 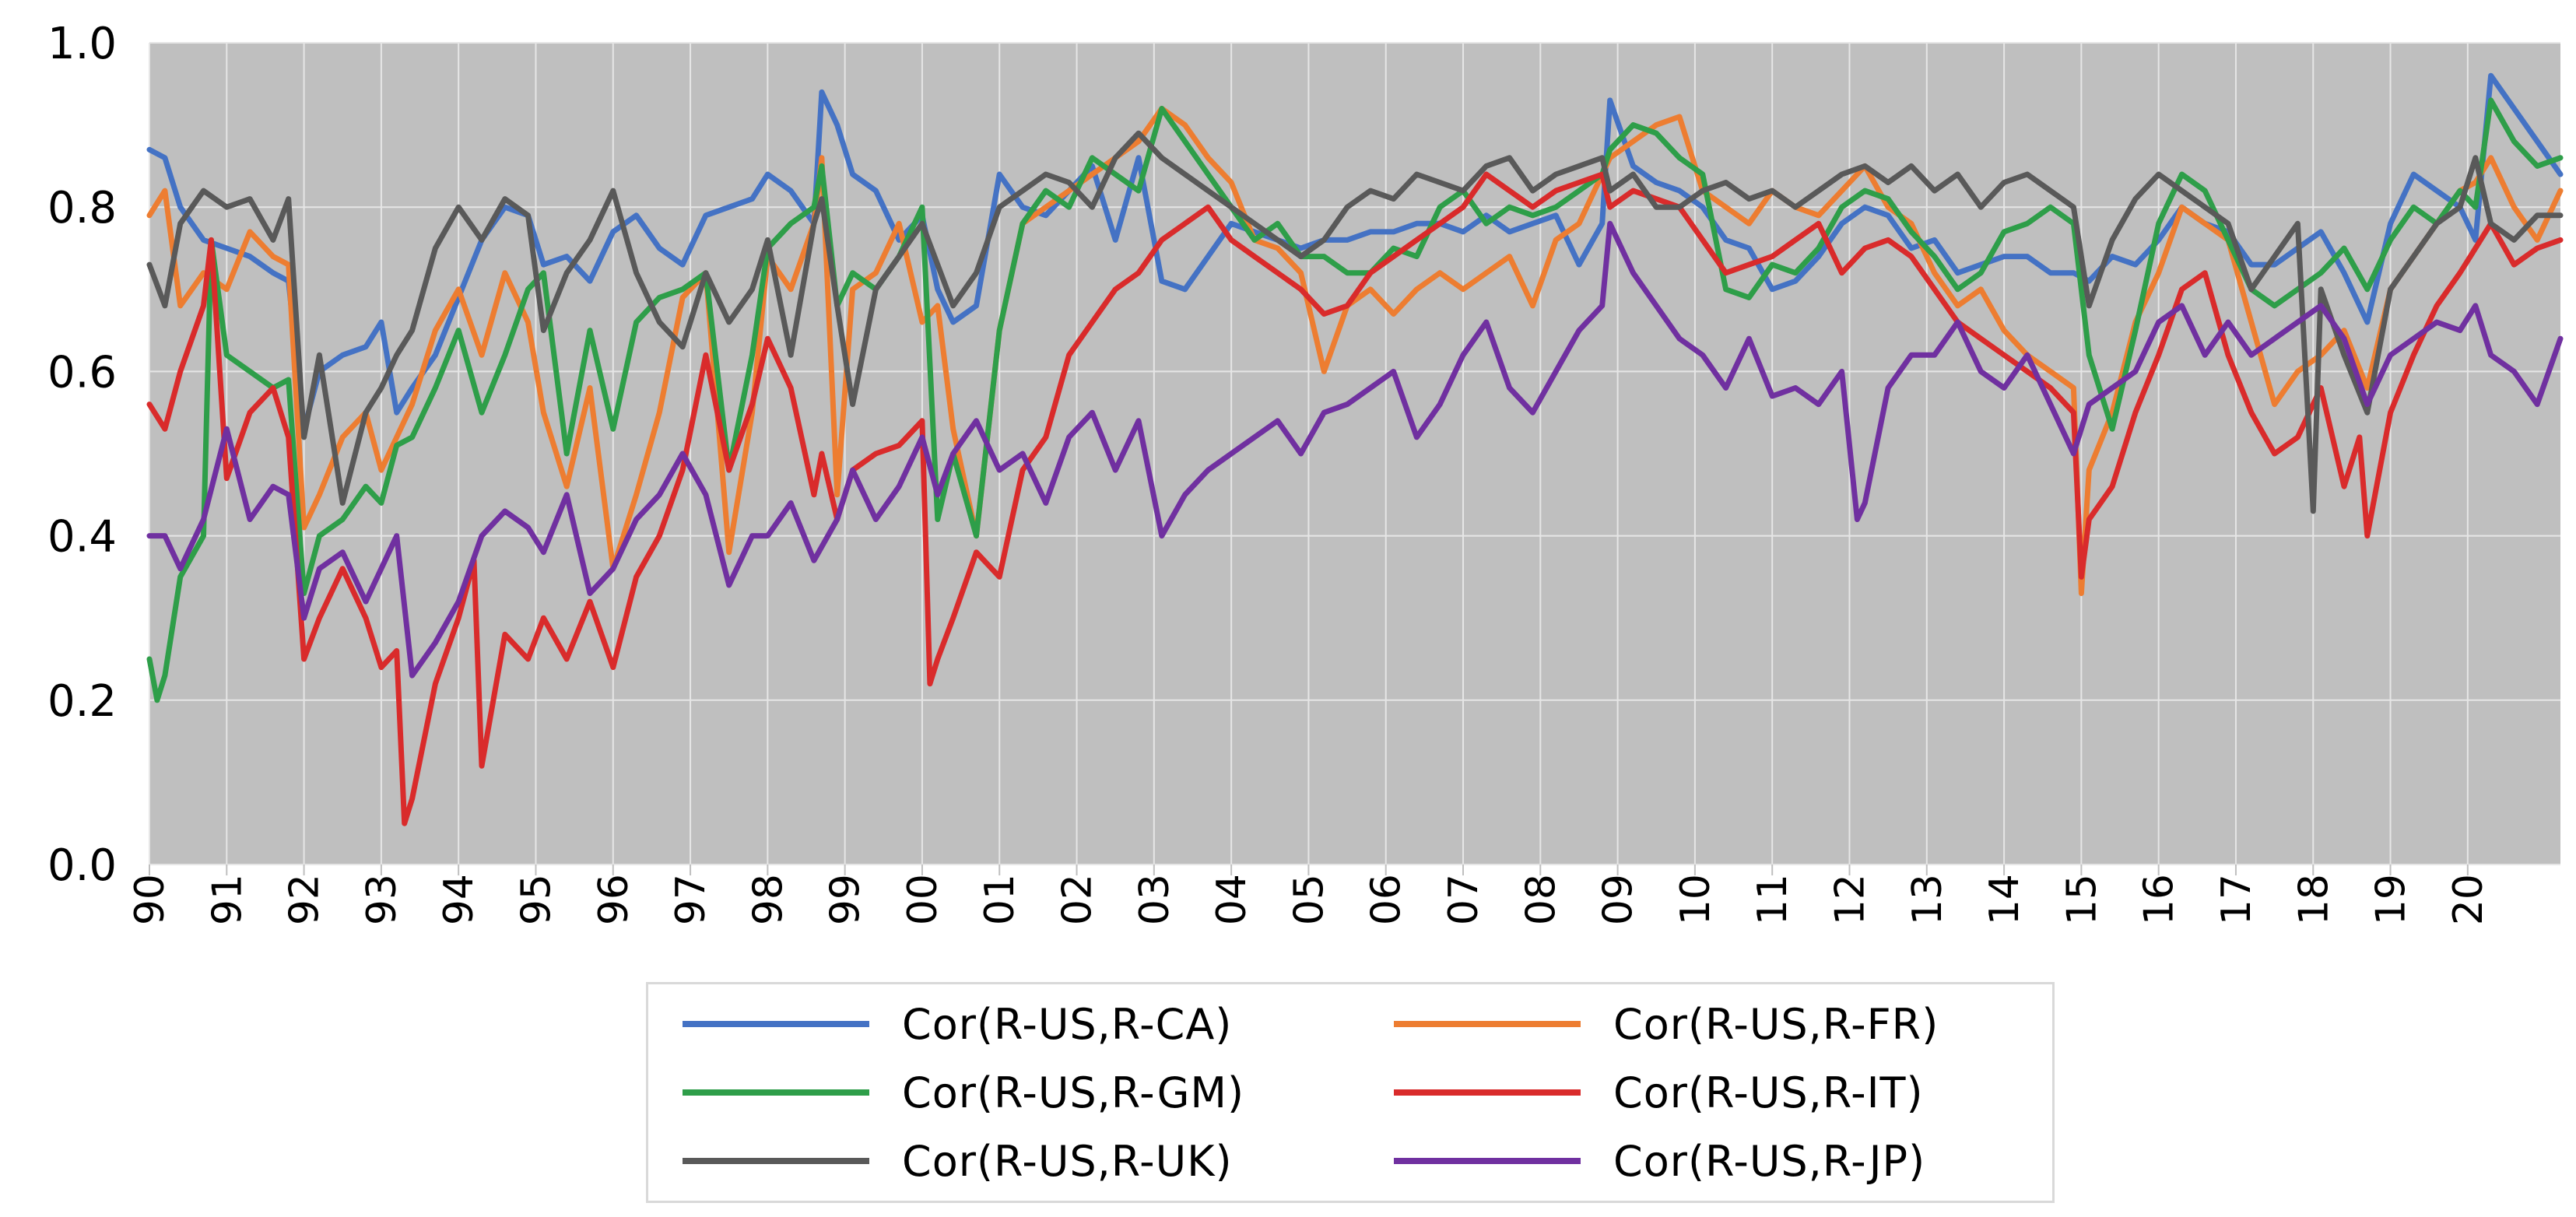 I want to click on legend-swatch-gm, so click(x=776, y=1092).